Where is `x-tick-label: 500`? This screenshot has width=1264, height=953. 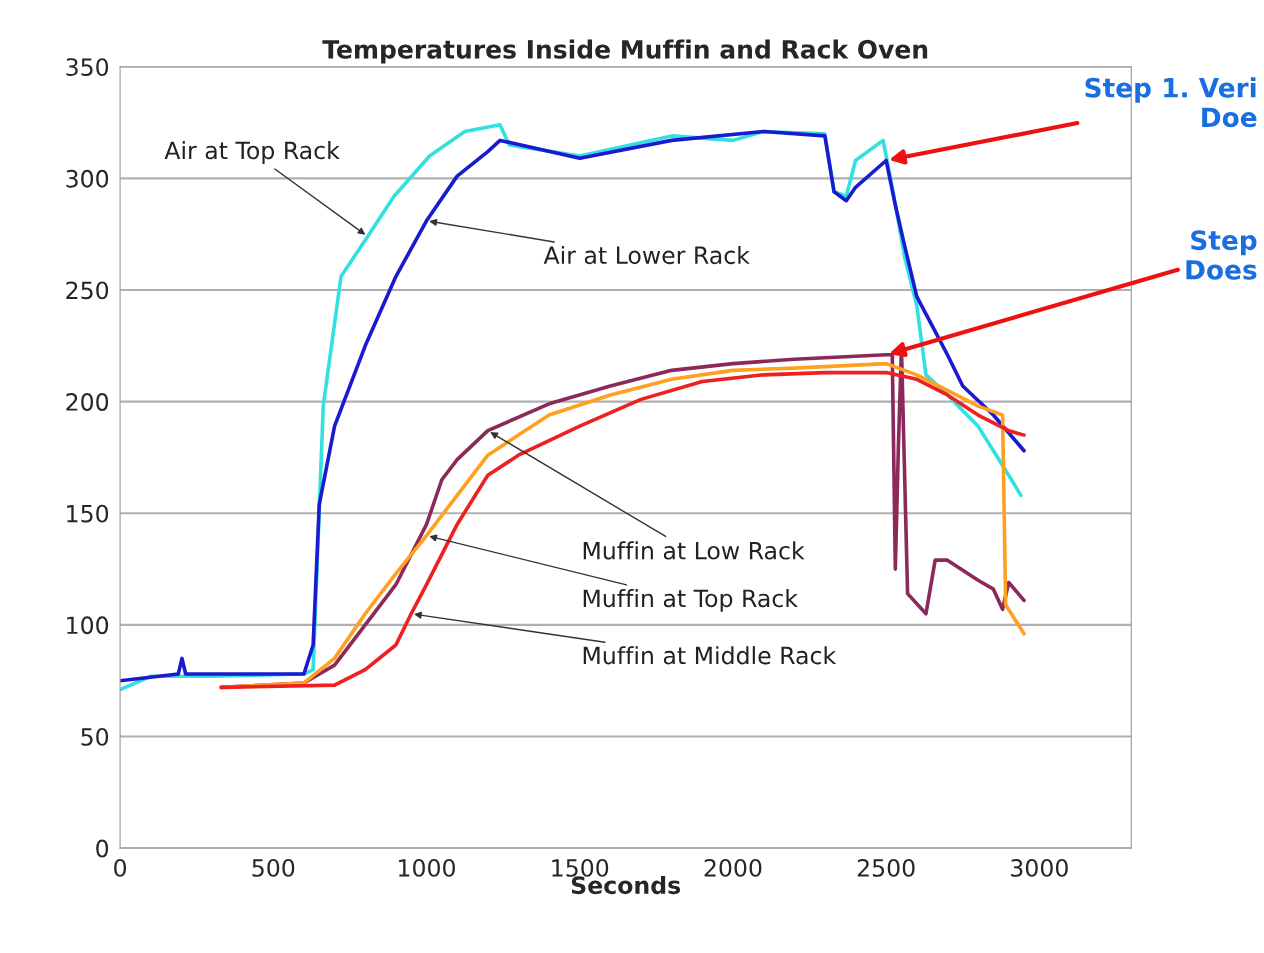
x-tick-label: 500 is located at coordinates (273, 868).